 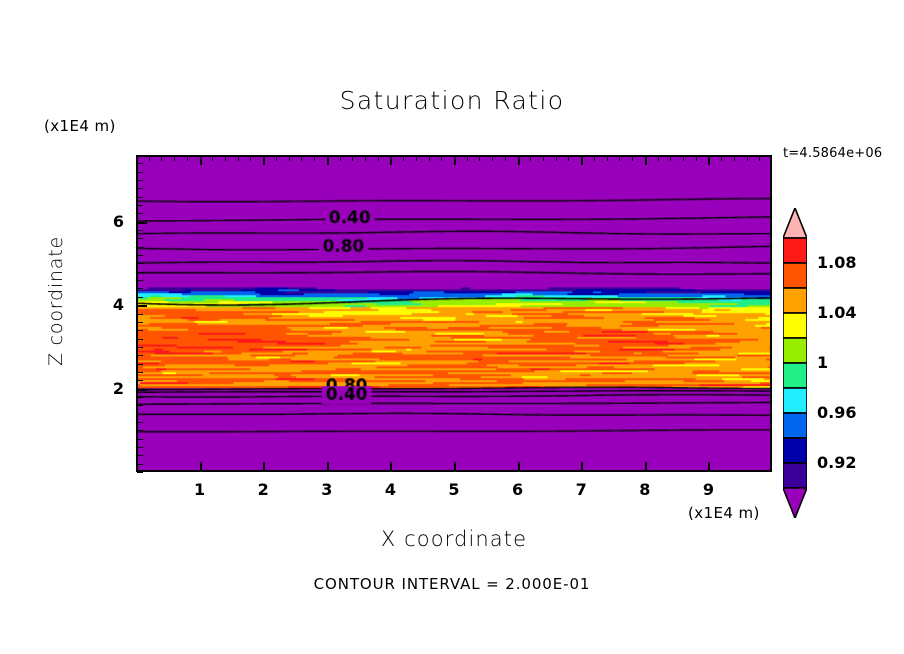 What do you see at coordinates (795, 223) in the screenshot?
I see `colorbar-over-arrow` at bounding box center [795, 223].